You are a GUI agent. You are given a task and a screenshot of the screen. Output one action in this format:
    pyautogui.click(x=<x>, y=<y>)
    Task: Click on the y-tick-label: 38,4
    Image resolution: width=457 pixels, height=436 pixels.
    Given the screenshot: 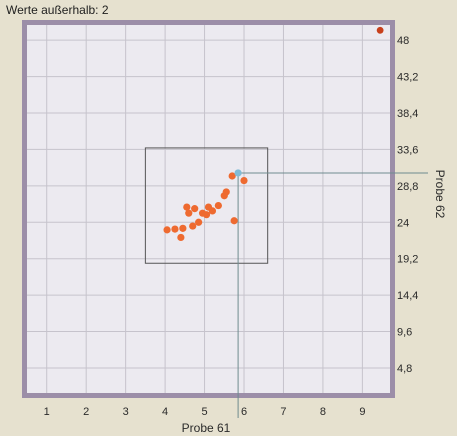 What is the action you would take?
    pyautogui.click(x=407, y=114)
    